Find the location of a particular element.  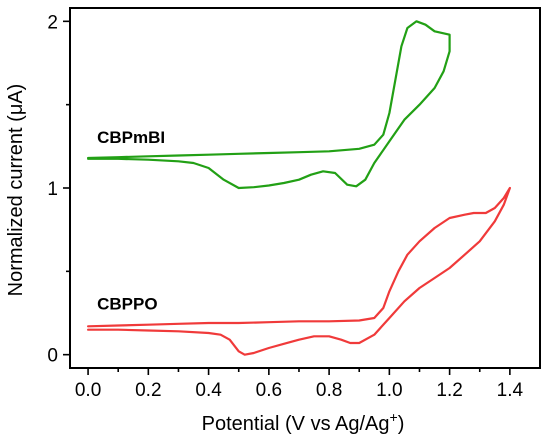

y-tick-label: 0 is located at coordinates (52, 356).